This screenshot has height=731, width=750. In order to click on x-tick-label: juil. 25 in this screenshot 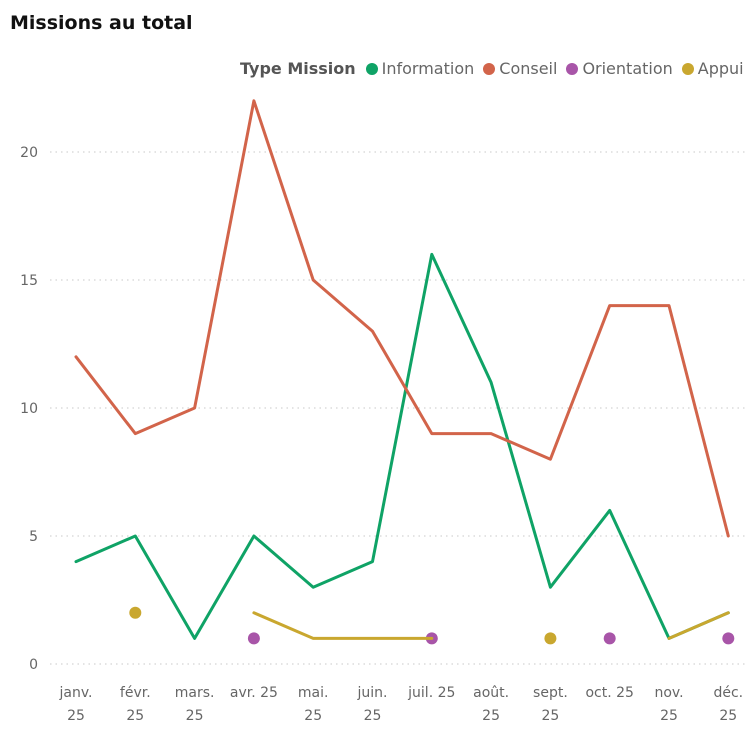, I will do `click(431, 693)`.